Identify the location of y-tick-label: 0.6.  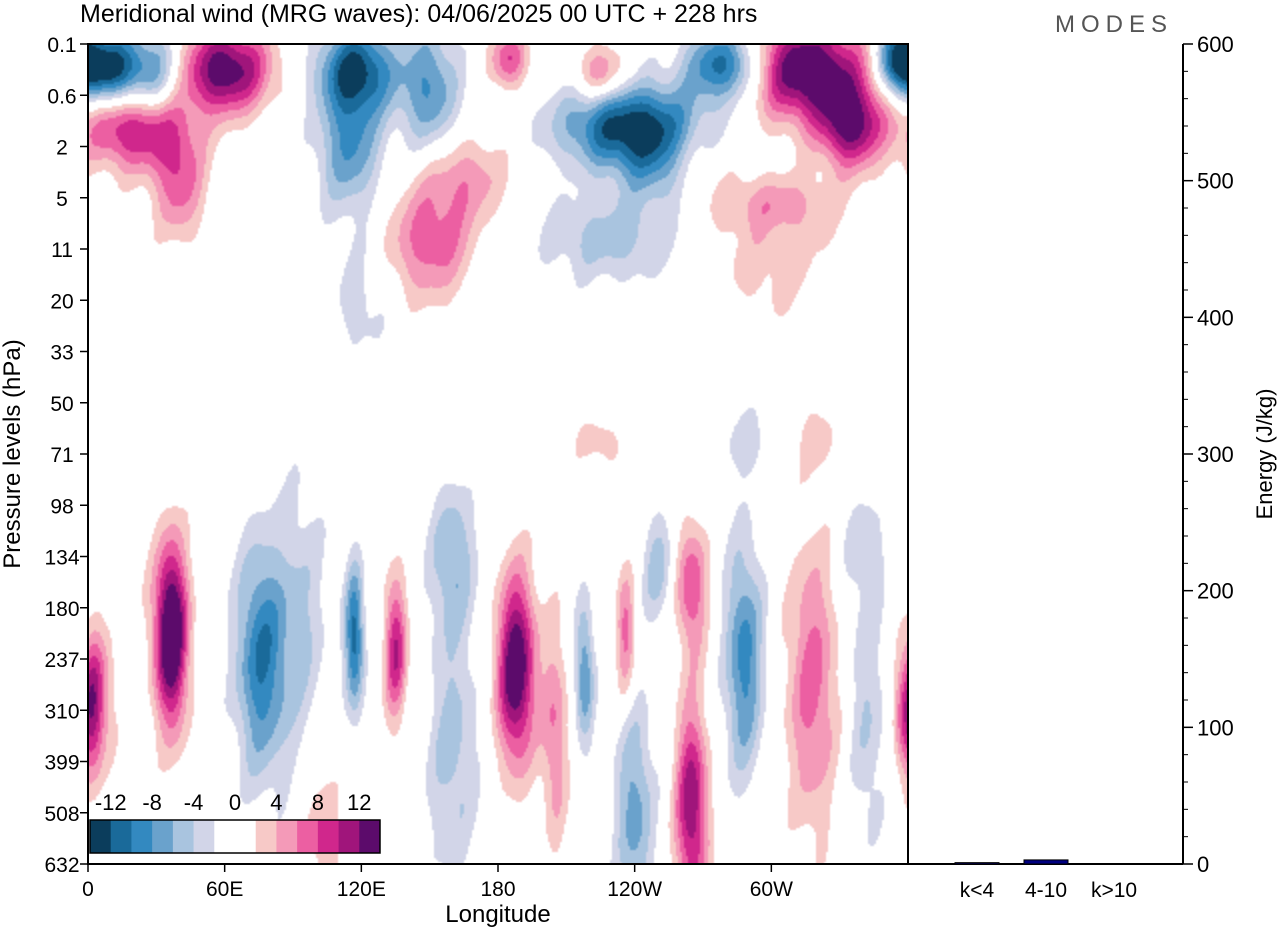
(61, 96).